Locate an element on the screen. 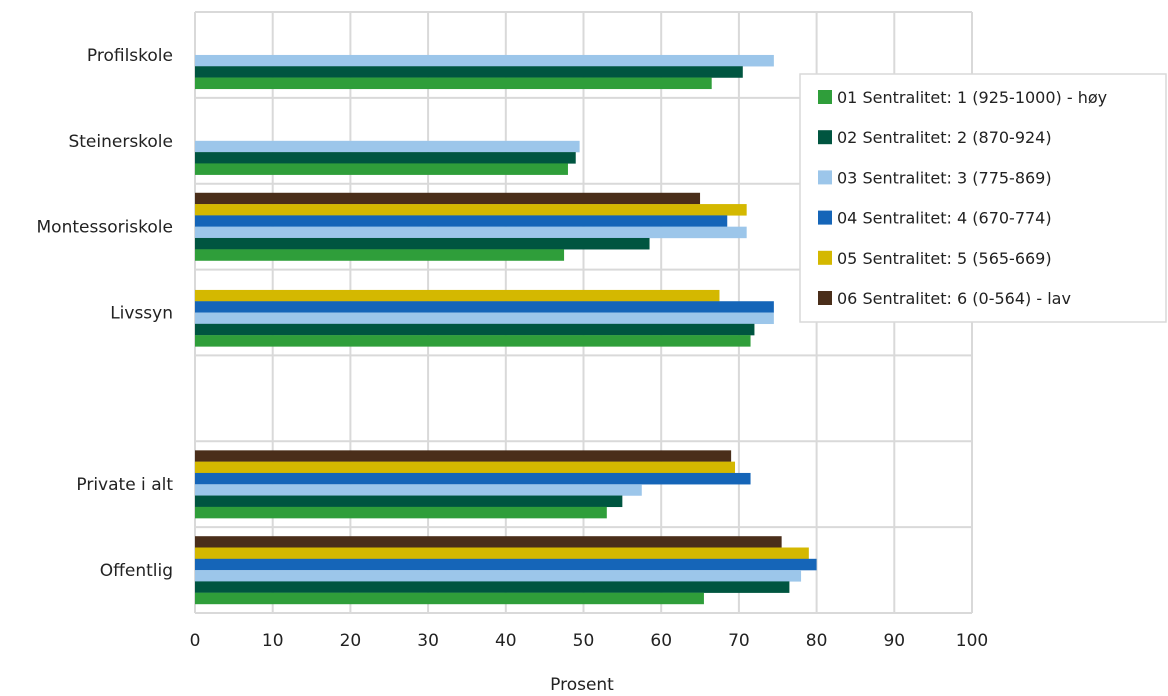  category-label: Profilskole is located at coordinates (130, 56).